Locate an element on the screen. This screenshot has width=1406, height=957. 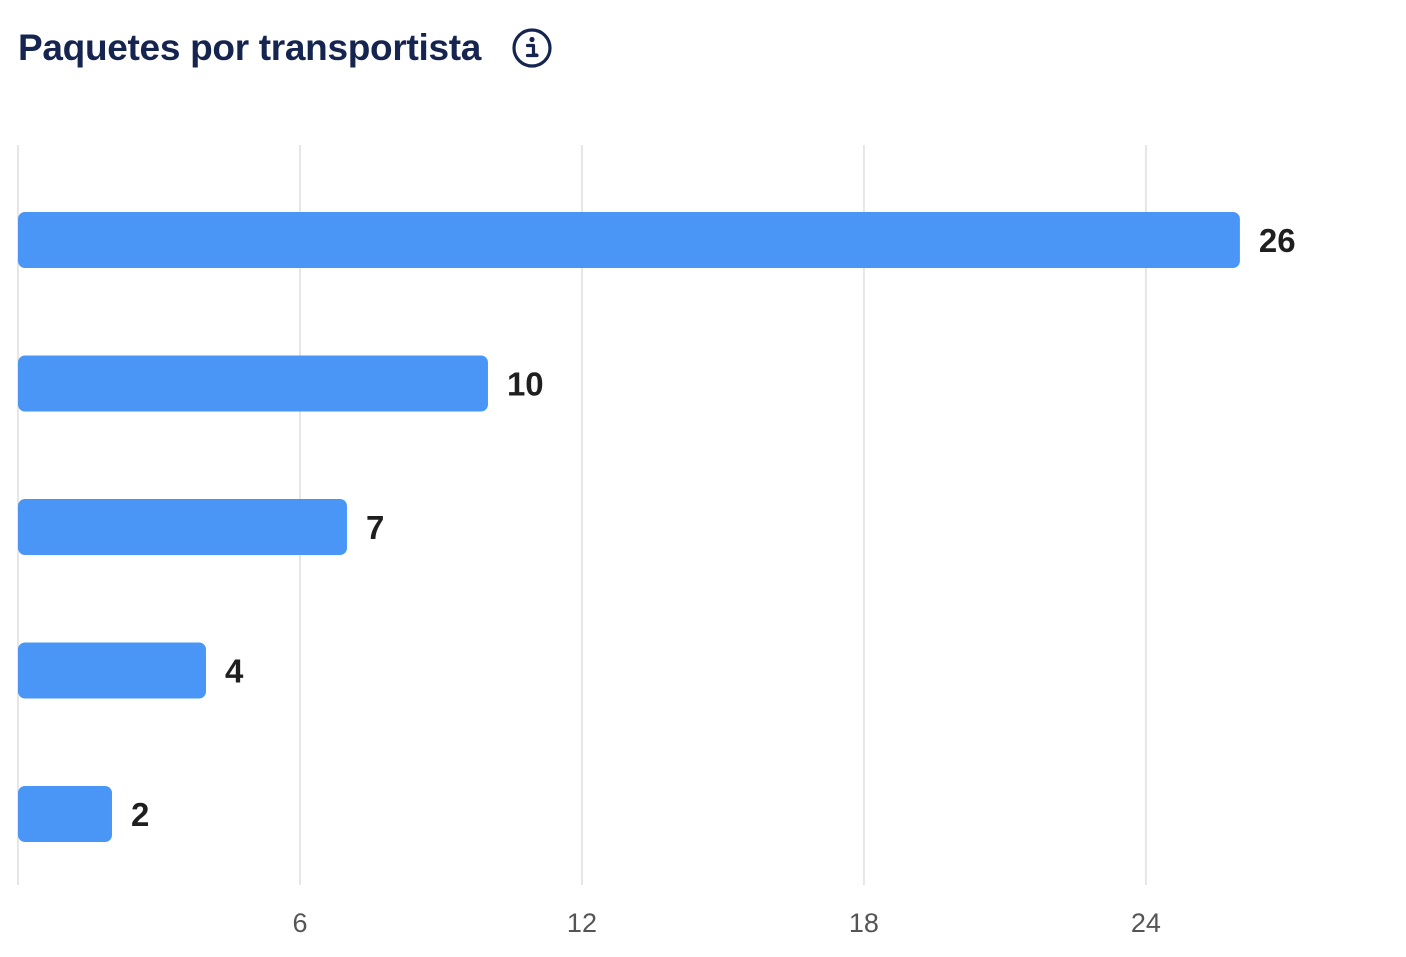
x-tick-label: 18 is located at coordinates (864, 923).